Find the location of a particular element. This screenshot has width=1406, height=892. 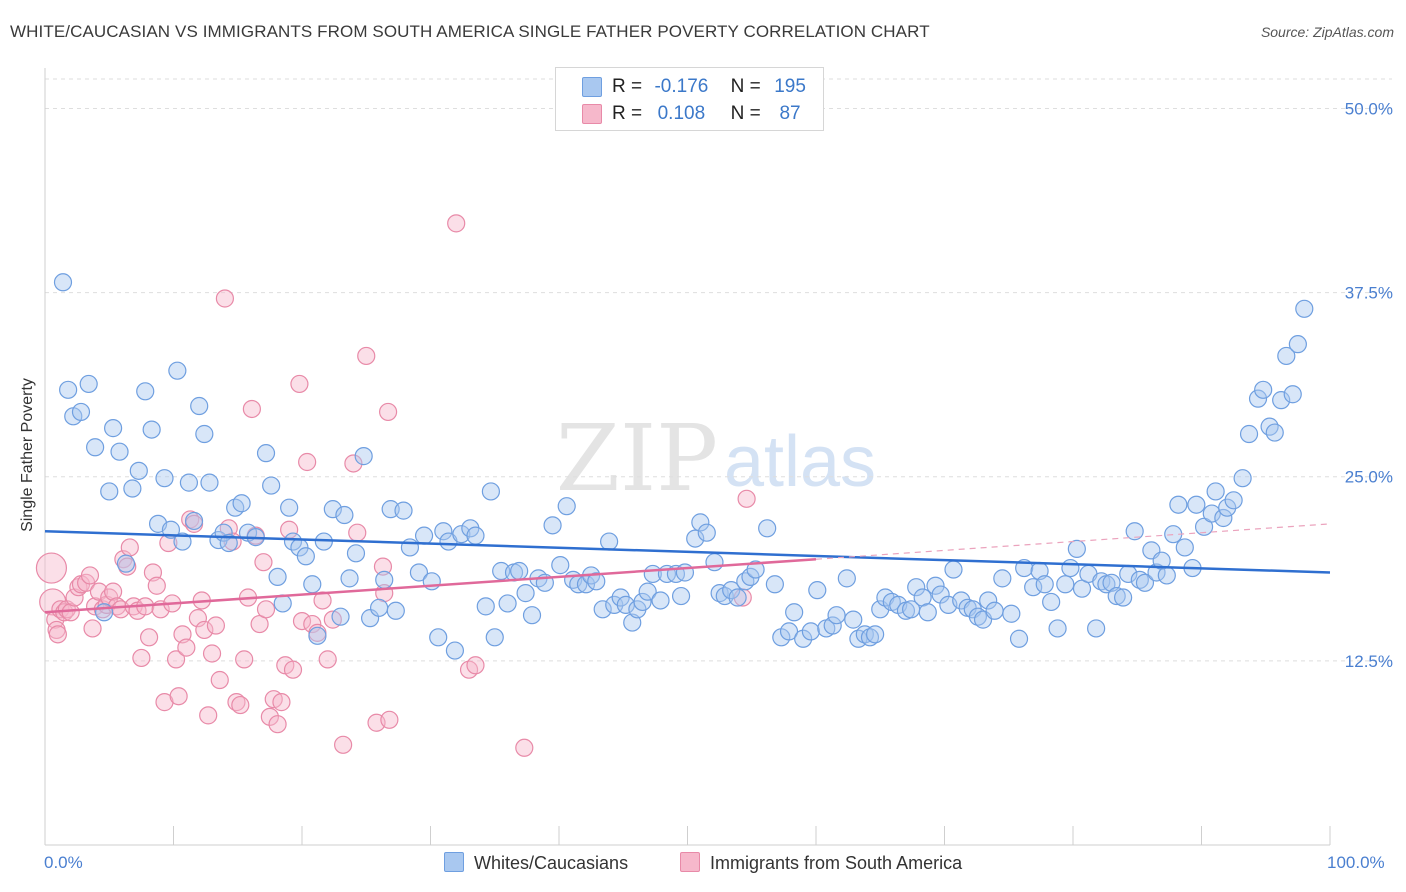

legend-r-label: R = is located at coordinates (627, 113).